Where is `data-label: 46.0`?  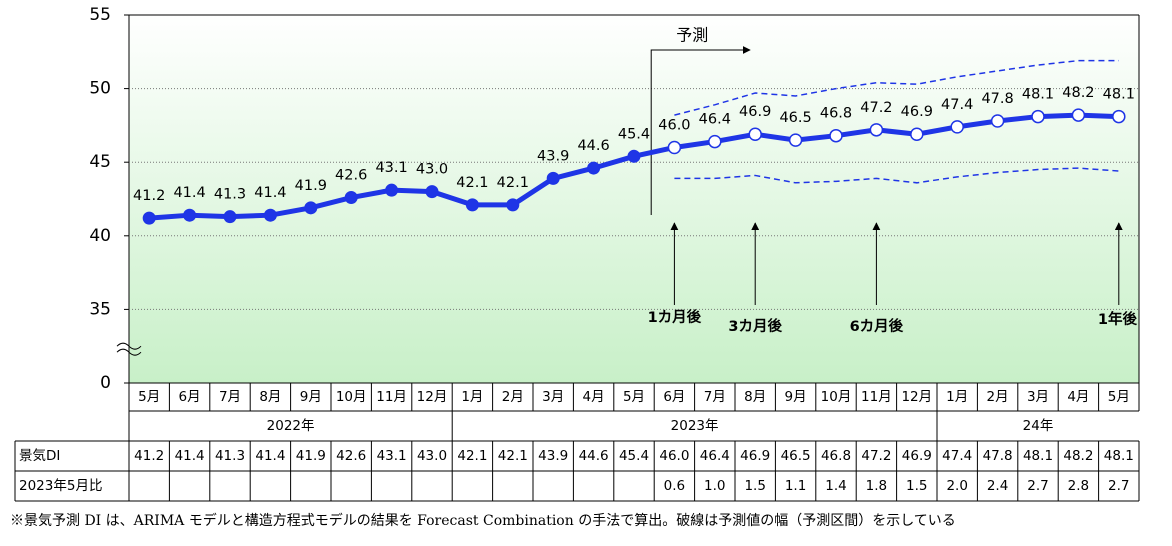 data-label: 46.0 is located at coordinates (674, 125).